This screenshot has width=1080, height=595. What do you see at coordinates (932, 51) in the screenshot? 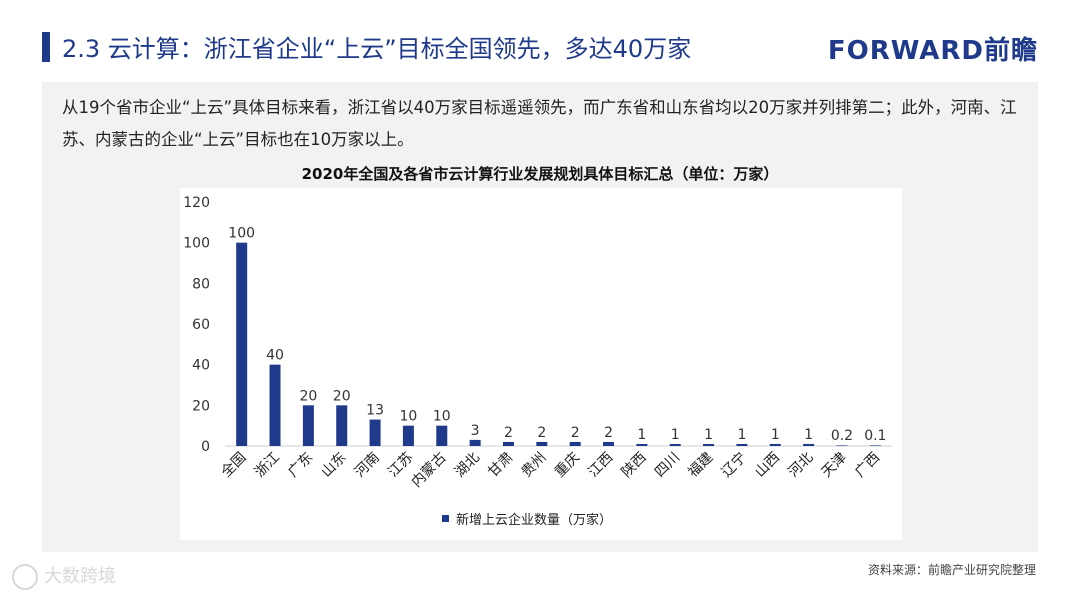
I see `brand-logo: FORWARD前瞻` at bounding box center [932, 51].